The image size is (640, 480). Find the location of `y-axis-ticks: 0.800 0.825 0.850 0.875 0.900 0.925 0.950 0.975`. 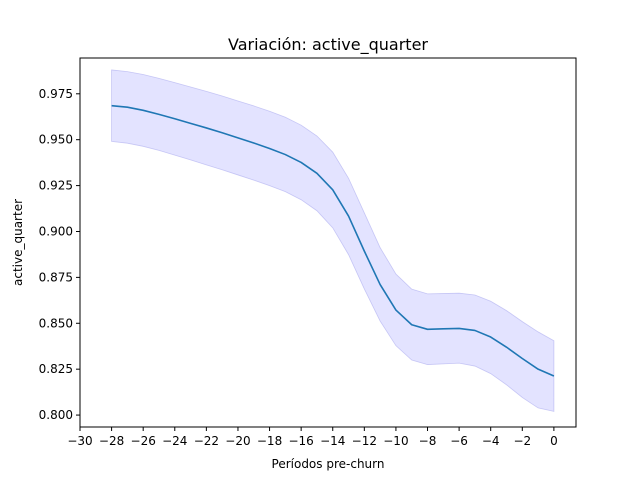

y-axis-ticks: 0.800 0.825 0.850 0.875 0.900 0.925 0.950 0.975 is located at coordinates (59, 254).